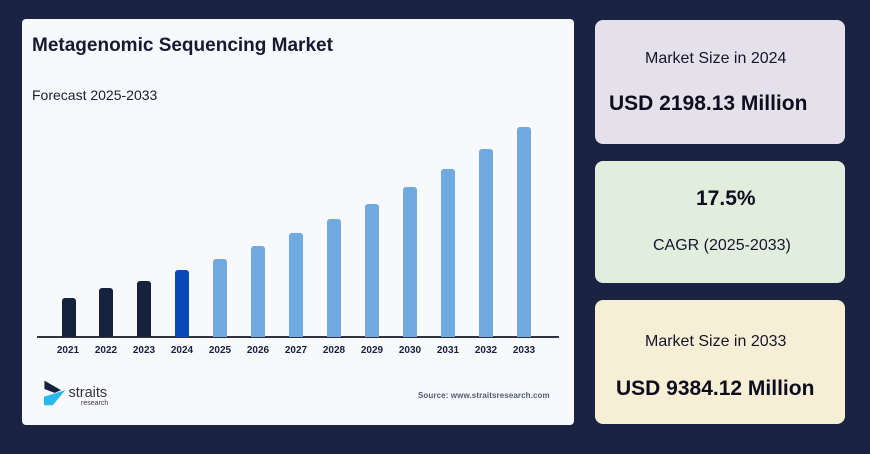  I want to click on svg-text: research, so click(94, 403).